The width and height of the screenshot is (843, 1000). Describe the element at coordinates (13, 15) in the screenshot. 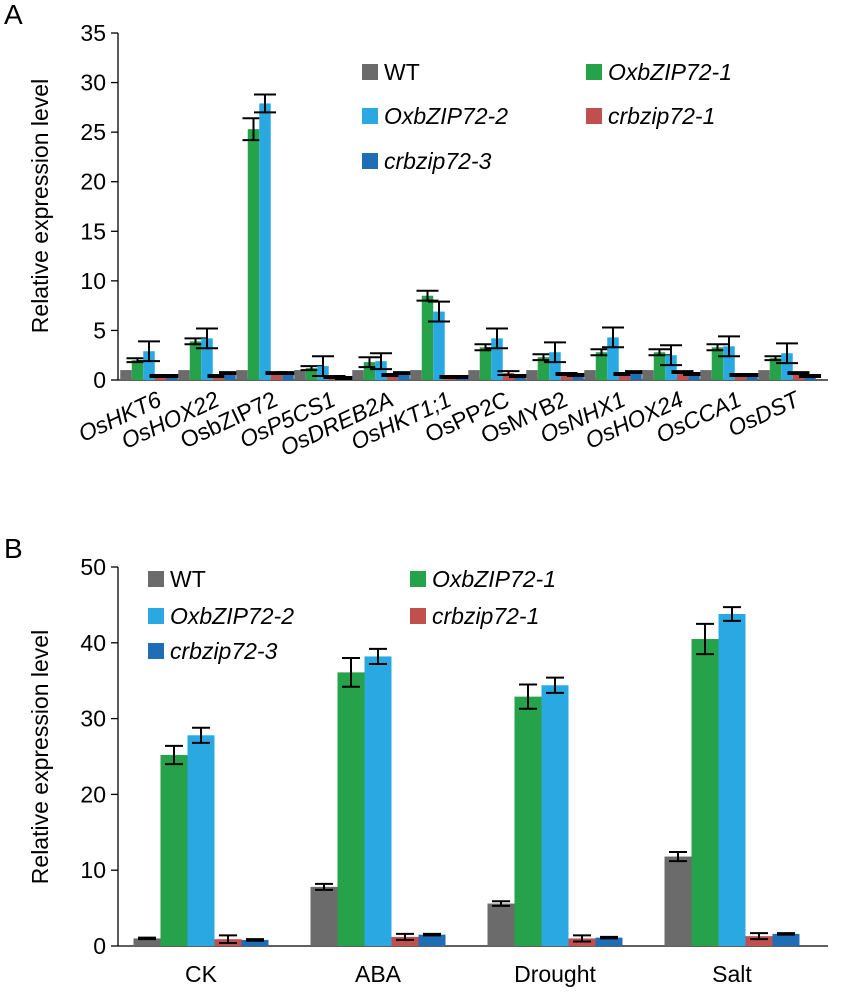

I see `panel-a-letter: A` at that location.